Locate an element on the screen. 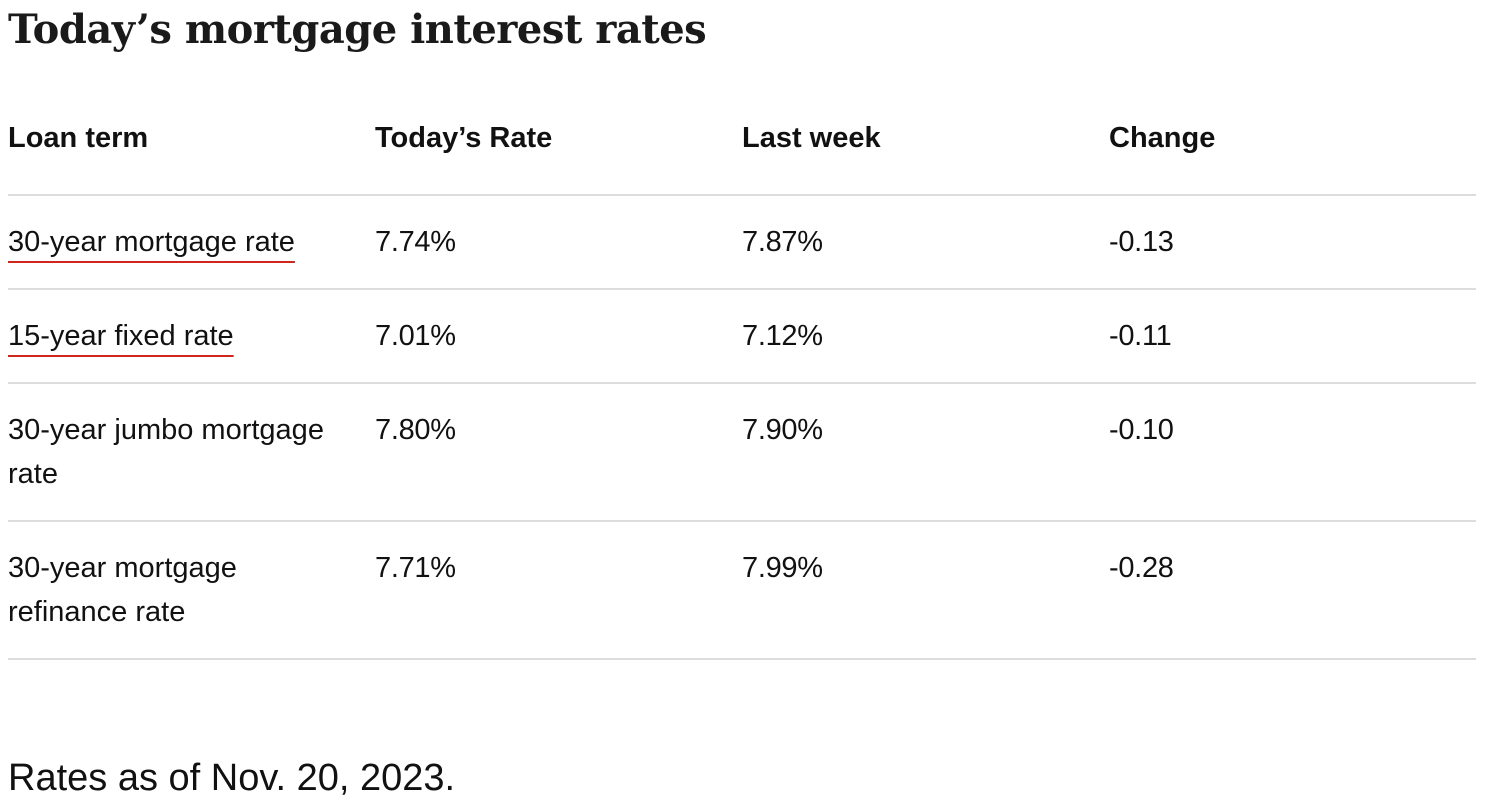 The height and width of the screenshot is (808, 1494). column-header-last-week: Last week is located at coordinates (925, 148).